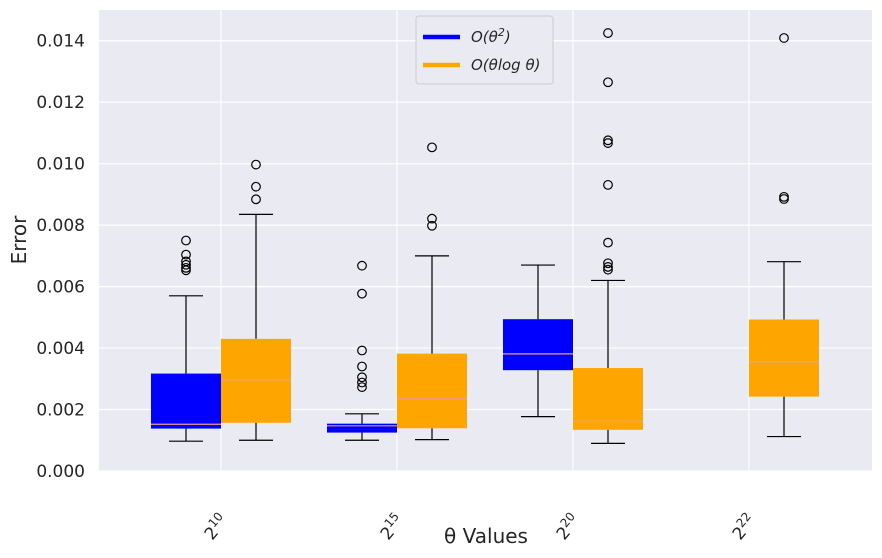 The height and width of the screenshot is (558, 882). What do you see at coordinates (60, 349) in the screenshot?
I see `y-tick-label: 0.004` at bounding box center [60, 349].